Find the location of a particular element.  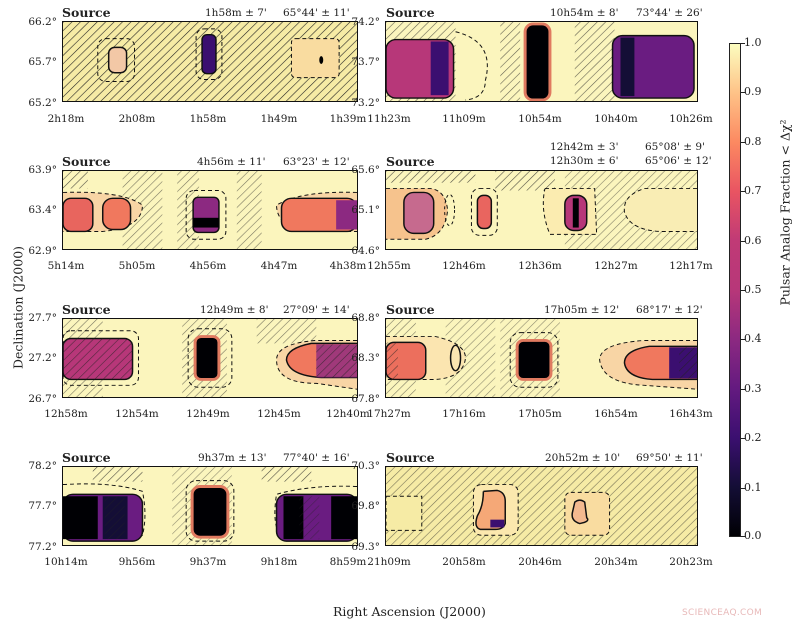

y-tick: 66.2° is located at coordinates (42, 22).